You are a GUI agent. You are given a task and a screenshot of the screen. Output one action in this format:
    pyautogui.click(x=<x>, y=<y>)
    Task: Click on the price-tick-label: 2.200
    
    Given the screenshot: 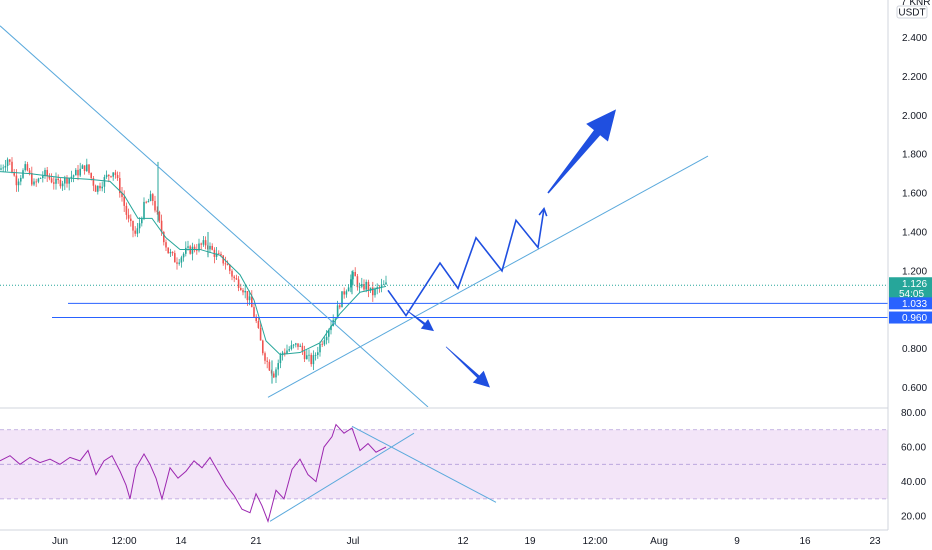 What is the action you would take?
    pyautogui.click(x=914, y=77)
    